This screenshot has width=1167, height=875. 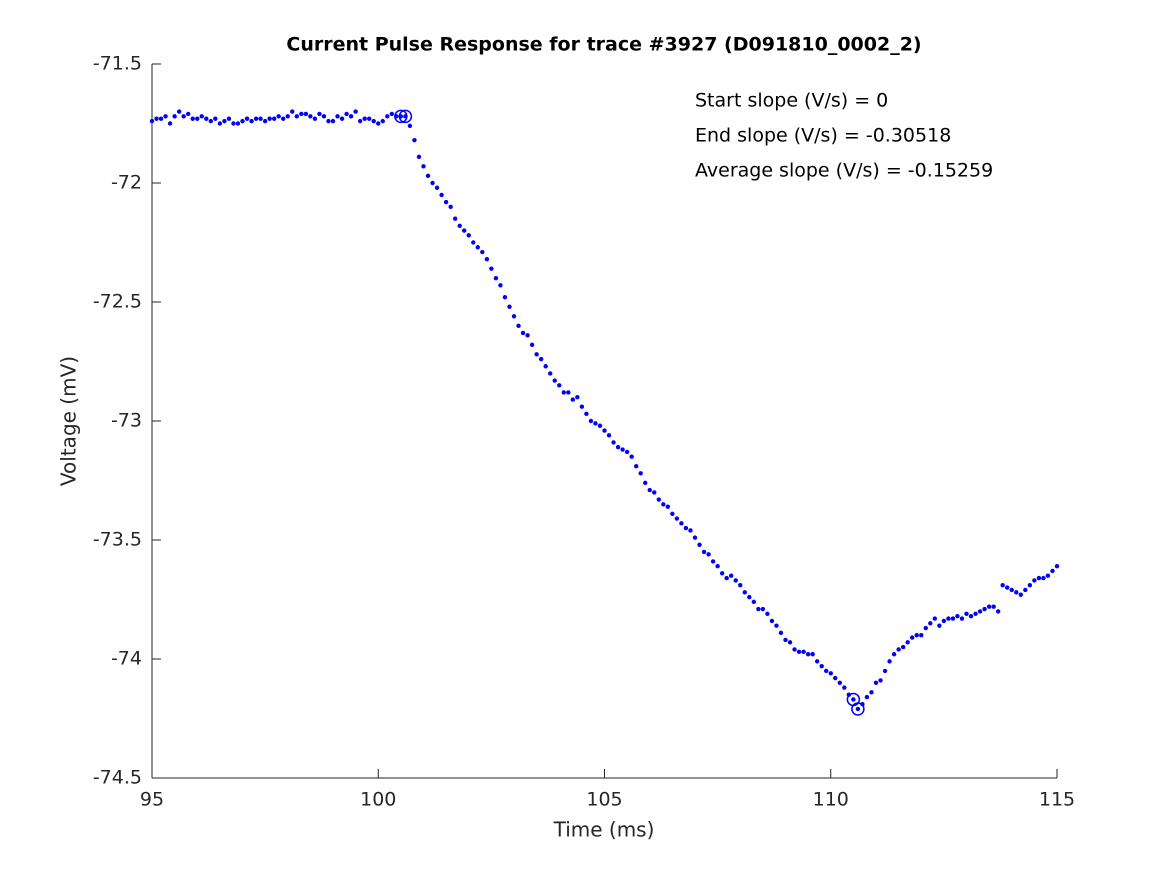 What do you see at coordinates (126, 421) in the screenshot?
I see `y-tick-label: -73` at bounding box center [126, 421].